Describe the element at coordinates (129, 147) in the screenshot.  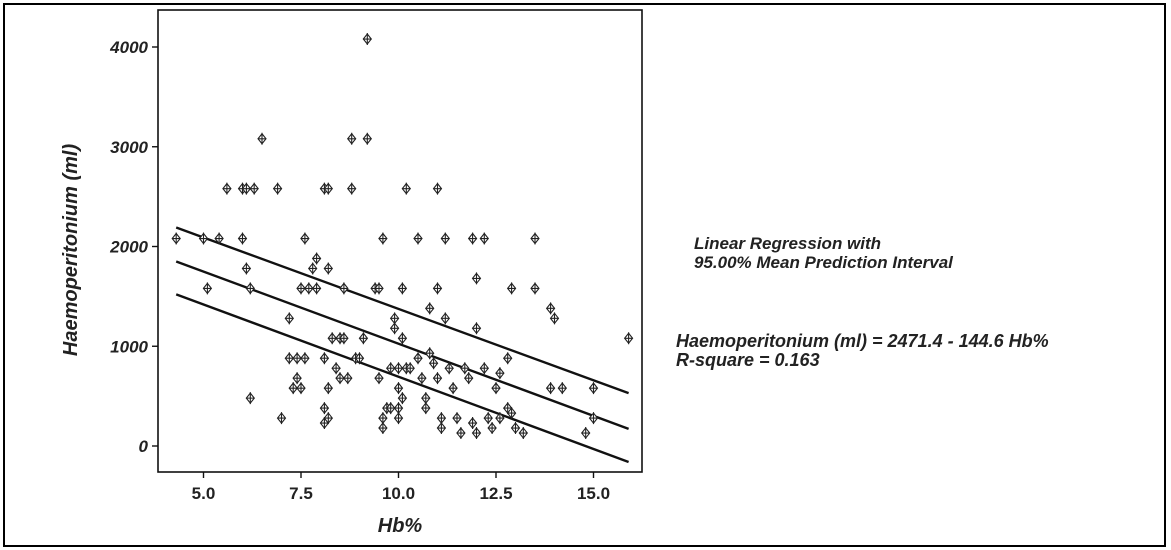
I see `y-tick-label: 3000` at that location.